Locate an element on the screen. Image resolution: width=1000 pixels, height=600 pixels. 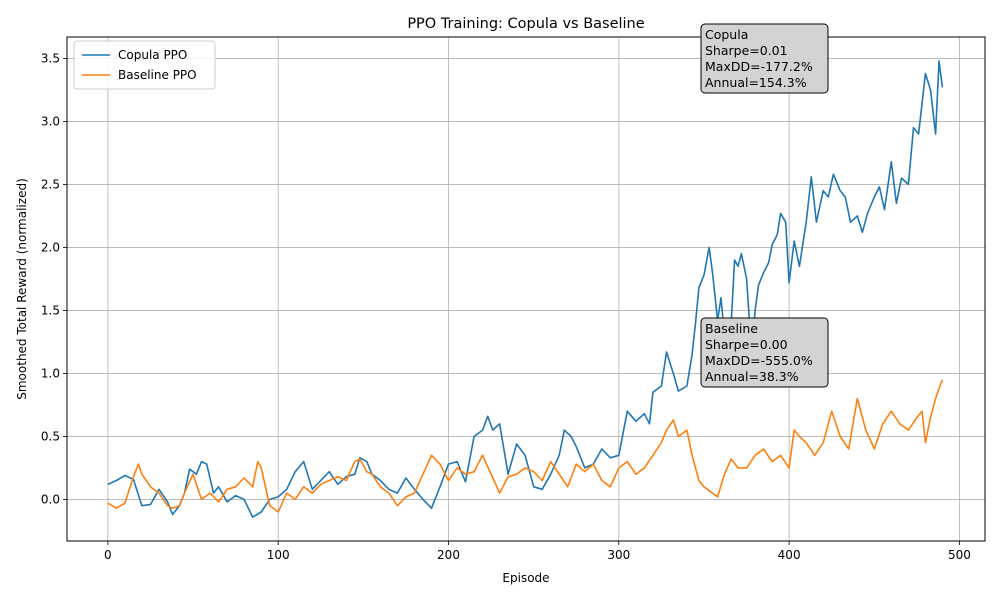
annotation-baseline-line-4: Annual=38.3% is located at coordinates (752, 376).